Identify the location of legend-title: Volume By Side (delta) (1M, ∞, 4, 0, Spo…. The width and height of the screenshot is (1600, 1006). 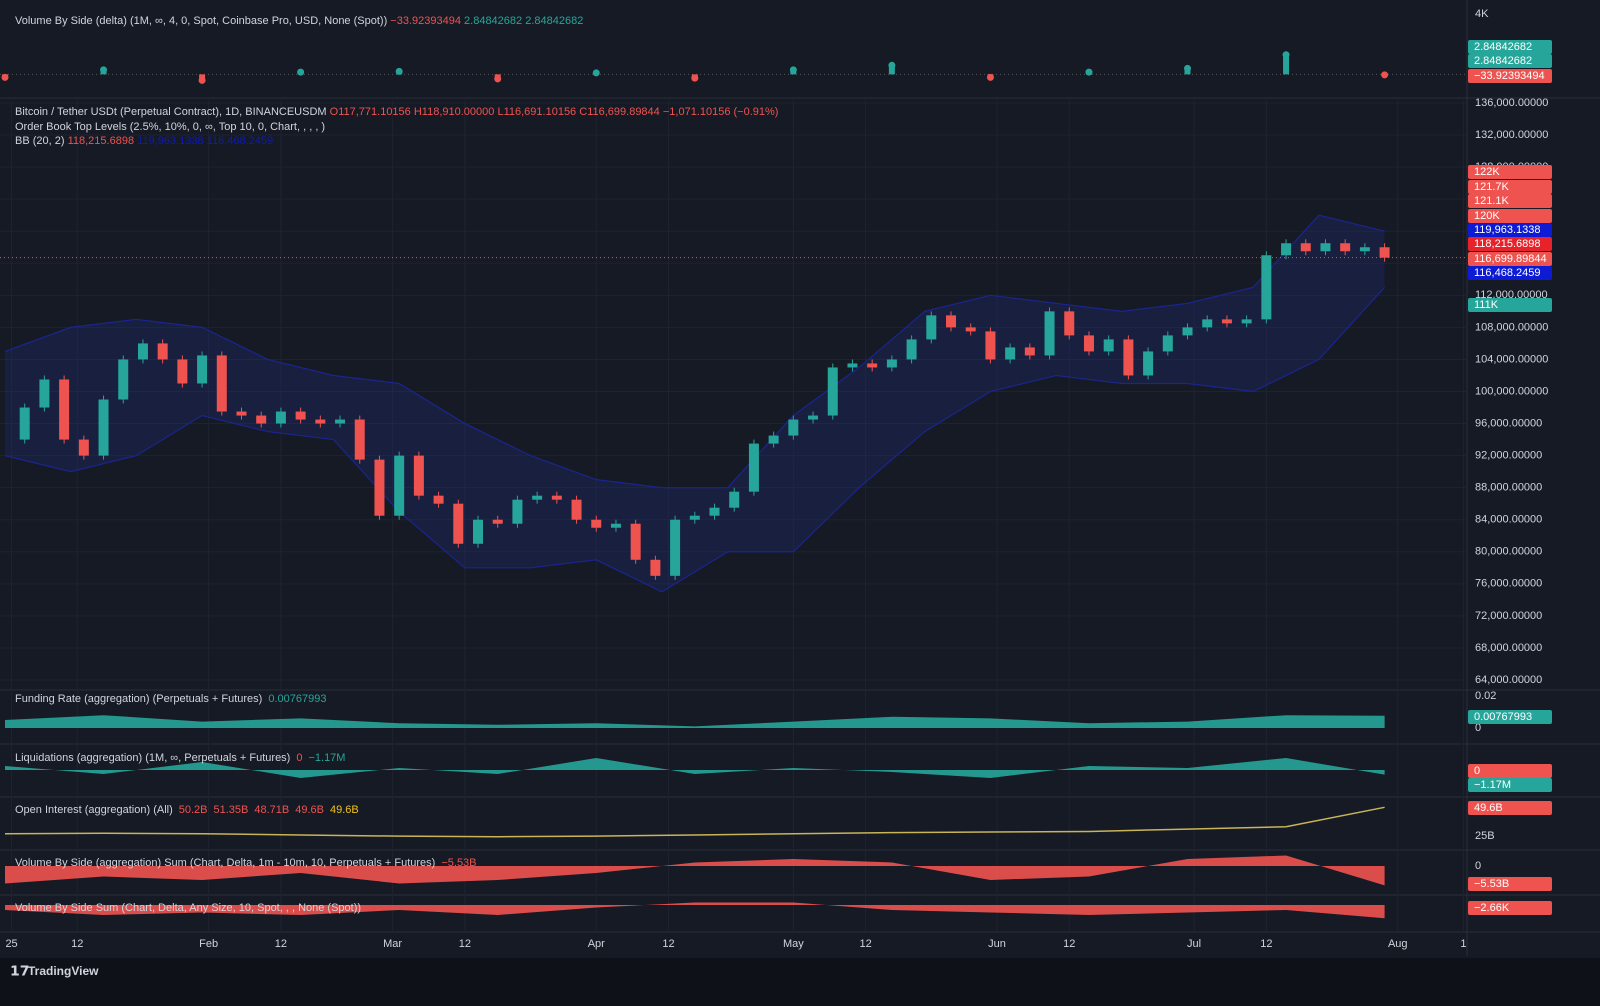
(201, 21).